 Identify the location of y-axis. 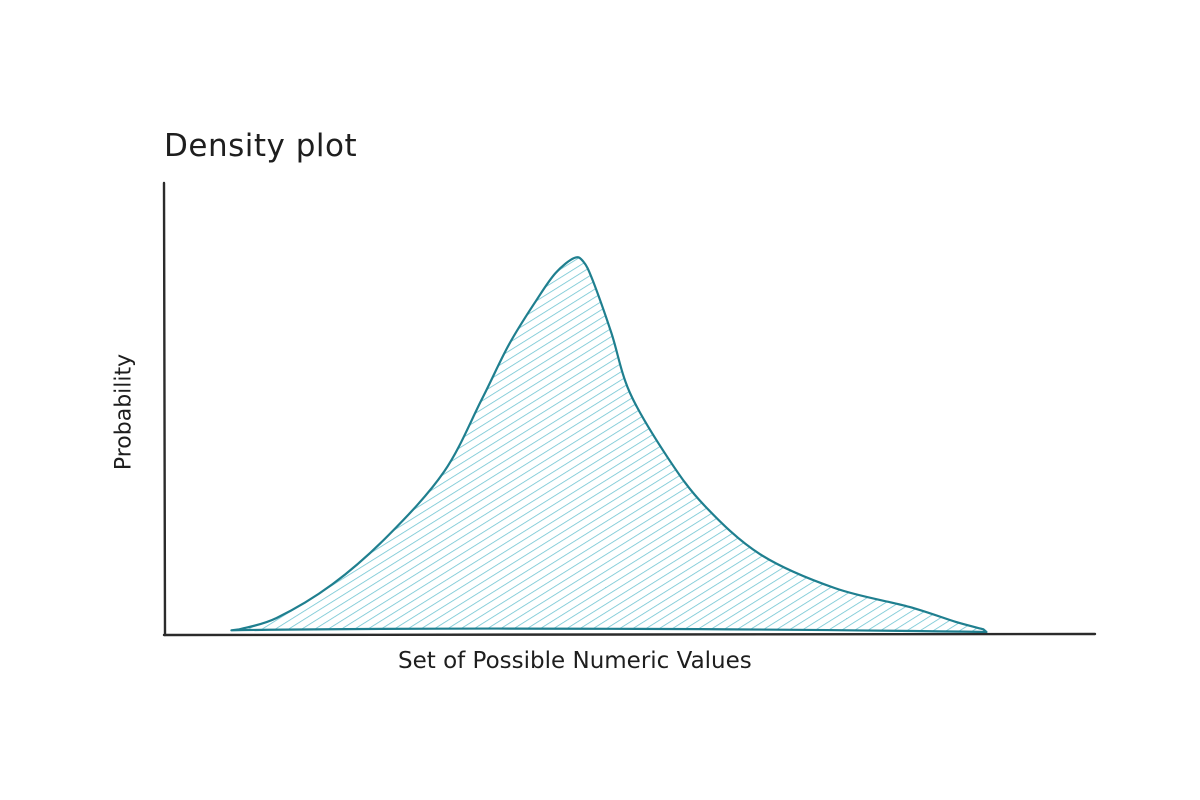
(164, 409).